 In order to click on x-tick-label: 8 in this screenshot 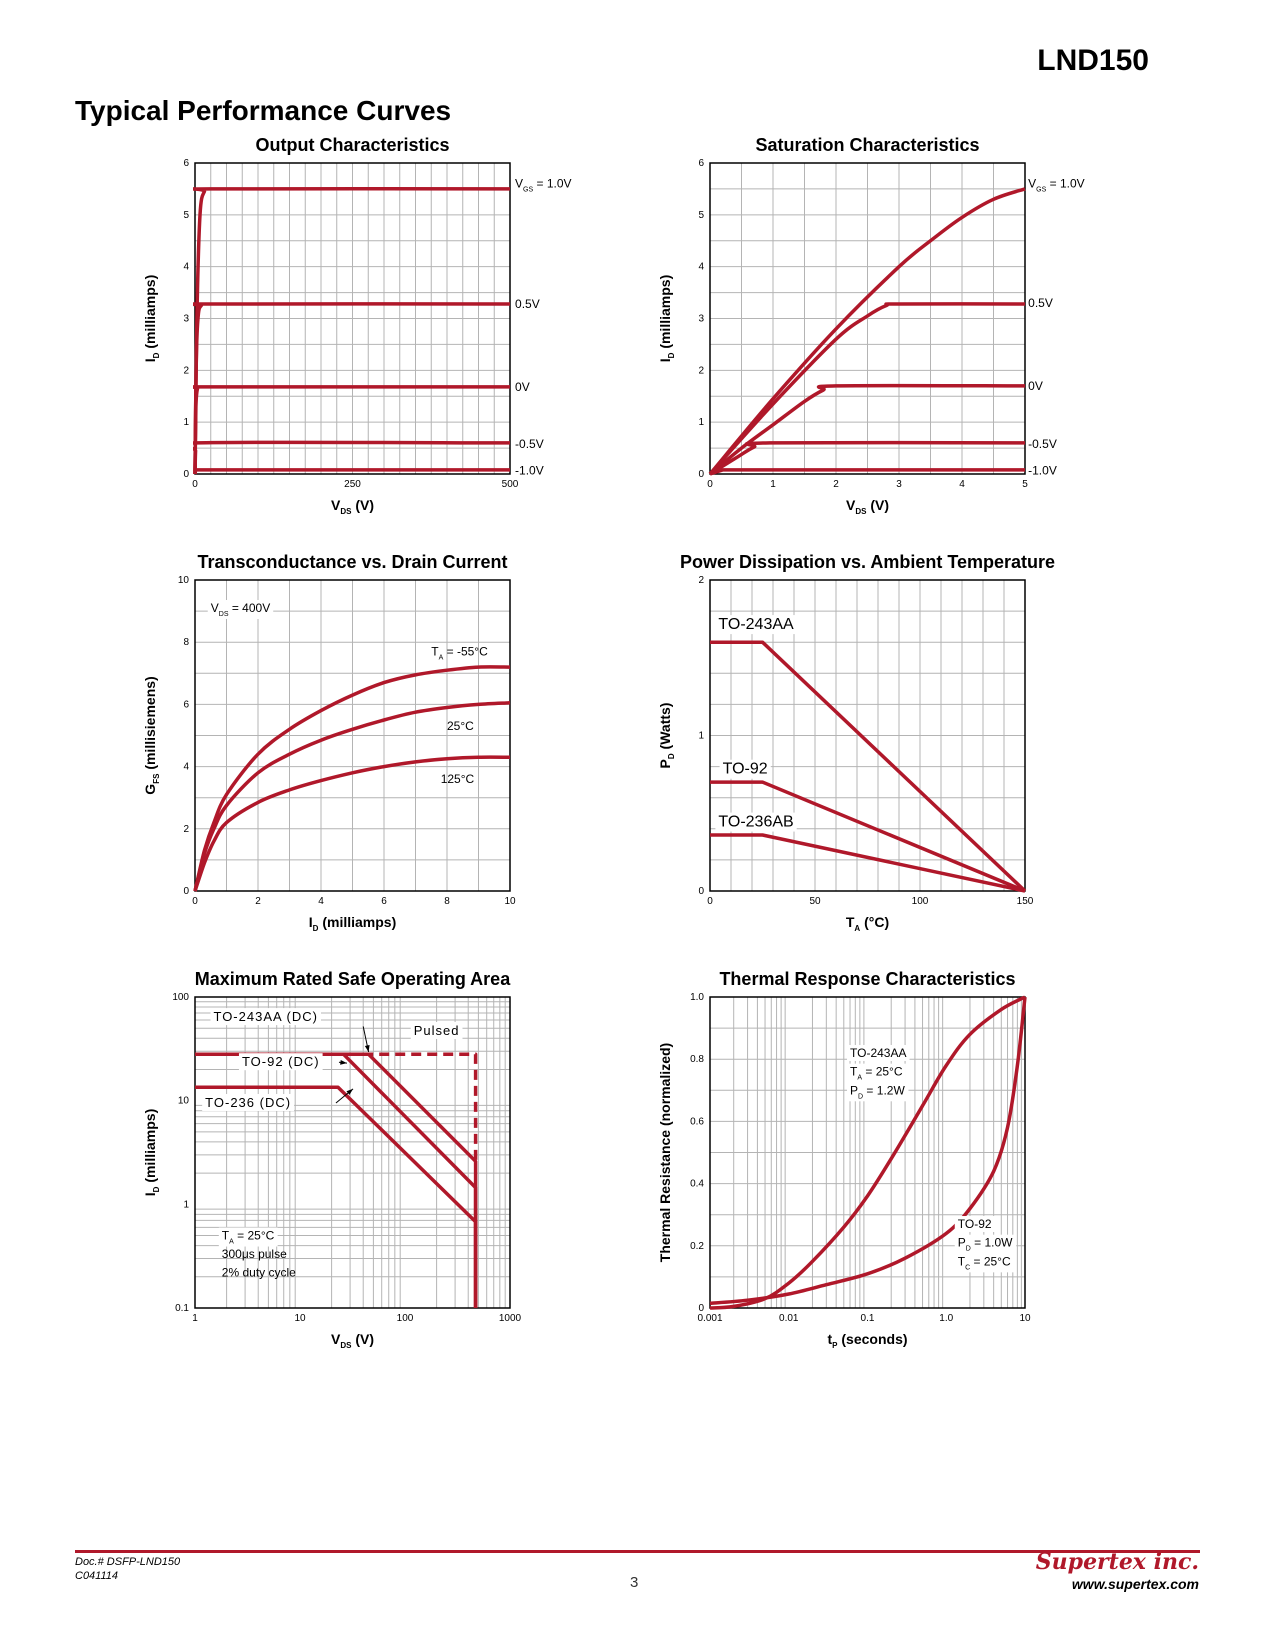, I will do `click(447, 901)`.